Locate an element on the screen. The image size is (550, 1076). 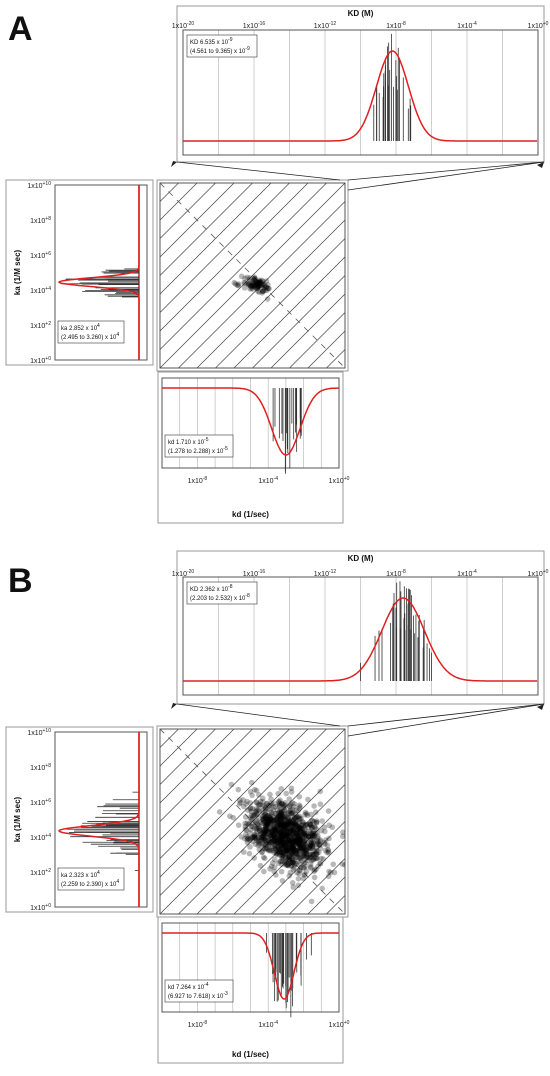
kdiss-info-line2-base: (1.278 to 2.288) x 10 is located at coordinates (196, 452).